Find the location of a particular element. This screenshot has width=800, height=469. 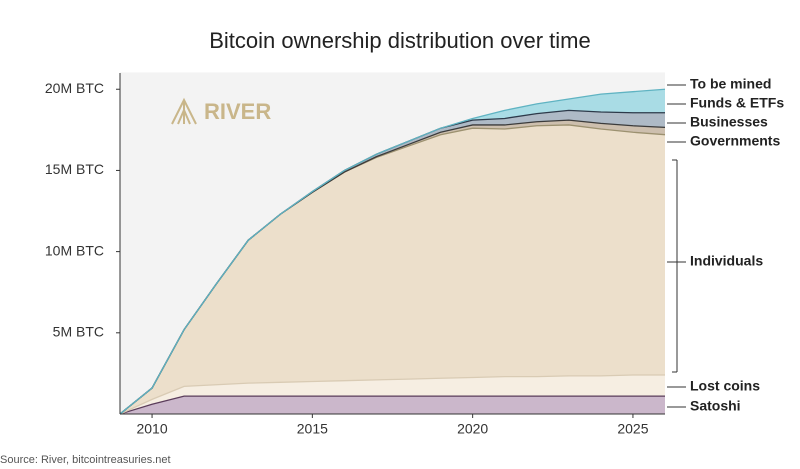

y-tick-label: 10M BTC is located at coordinates (74, 250).